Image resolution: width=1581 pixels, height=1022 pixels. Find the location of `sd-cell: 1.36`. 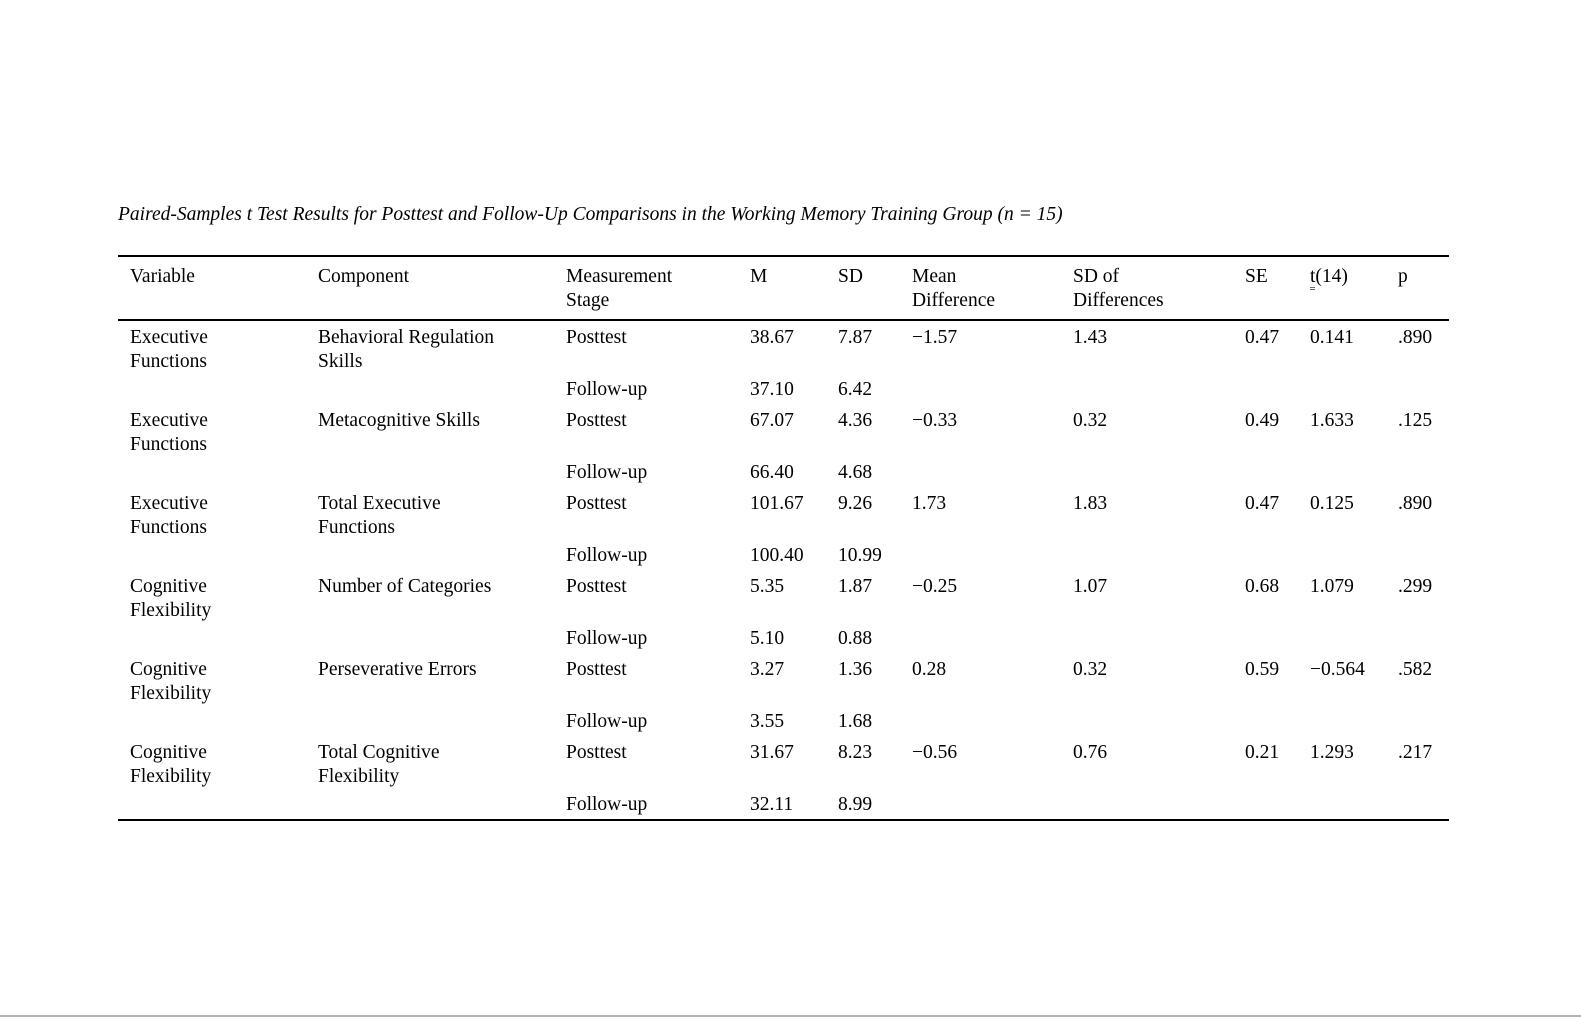

sd-cell: 1.36 is located at coordinates (855, 669).